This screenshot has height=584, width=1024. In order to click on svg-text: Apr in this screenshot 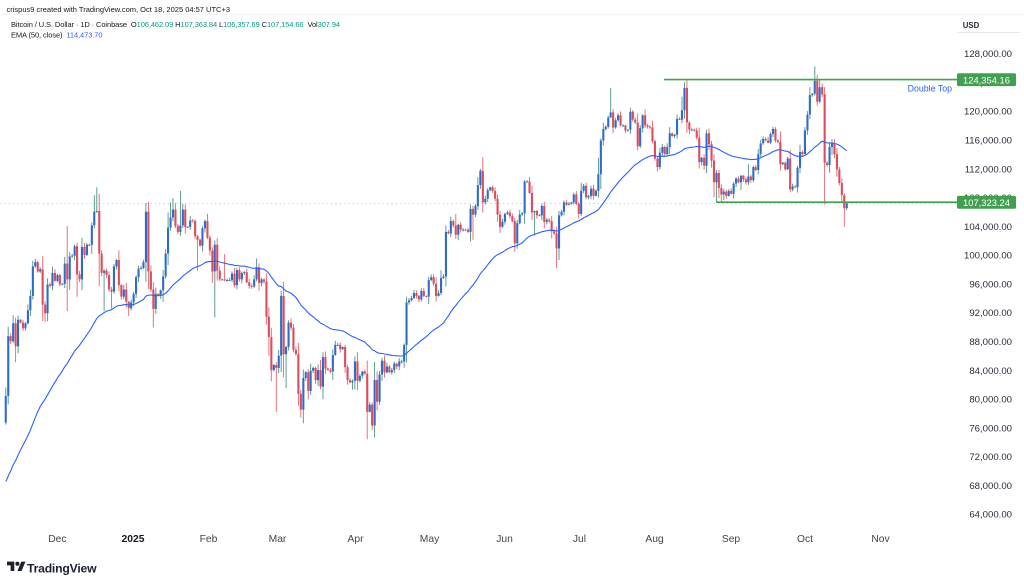, I will do `click(355, 539)`.